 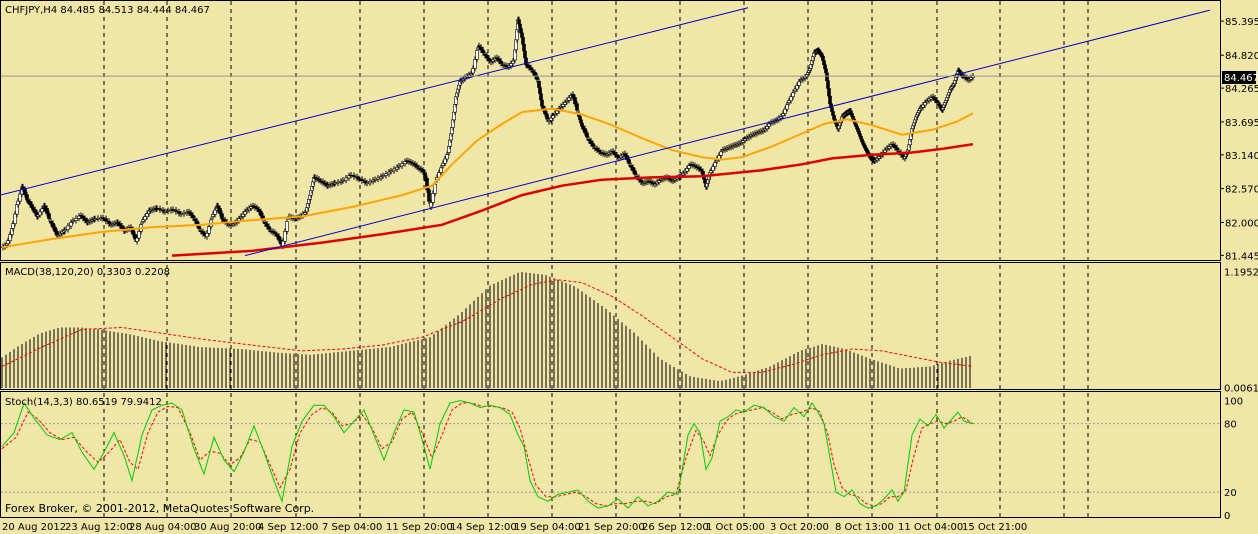 I want to click on price-tick-label: 82.000, so click(x=1241, y=223).